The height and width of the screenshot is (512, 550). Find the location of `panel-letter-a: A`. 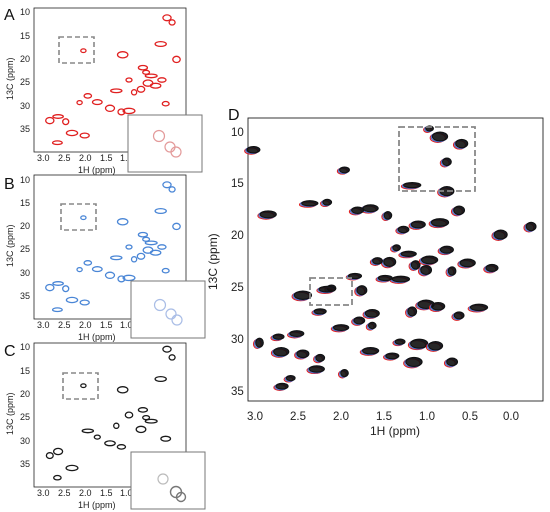

panel-letter-a: A is located at coordinates (9, 15).